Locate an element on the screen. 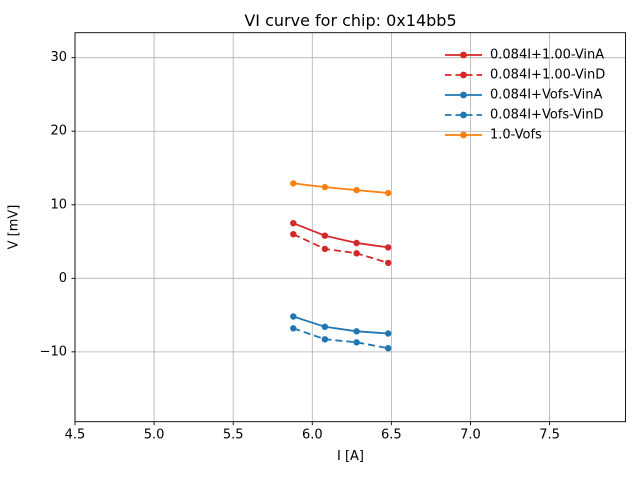 The width and height of the screenshot is (640, 480). legend-label: 0.084I+Vofs-VinA is located at coordinates (546, 95).